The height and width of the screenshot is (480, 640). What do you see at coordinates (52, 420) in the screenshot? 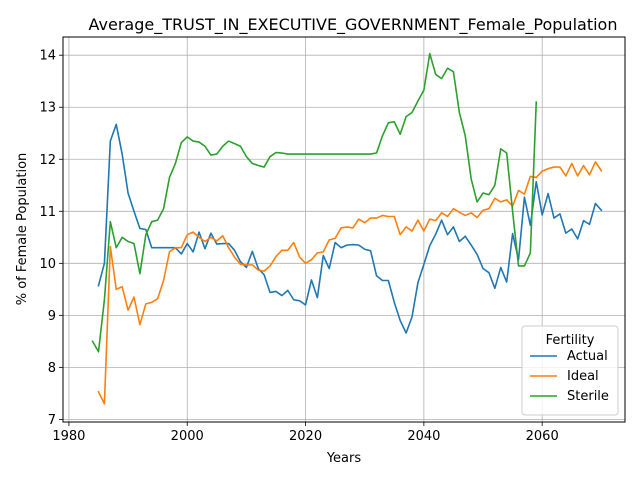
I see `y-tick-label: 7` at bounding box center [52, 420].